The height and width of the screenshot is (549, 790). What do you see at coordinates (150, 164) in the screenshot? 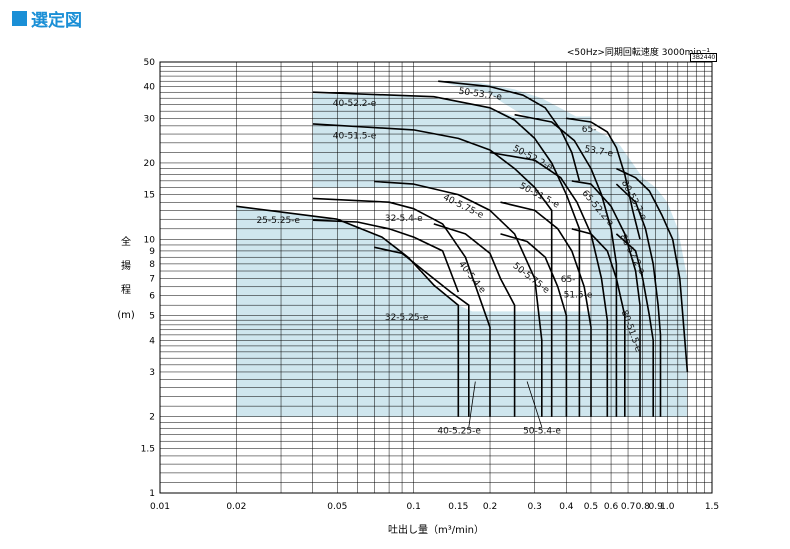
I see `y-tick-label: 20` at bounding box center [150, 164].